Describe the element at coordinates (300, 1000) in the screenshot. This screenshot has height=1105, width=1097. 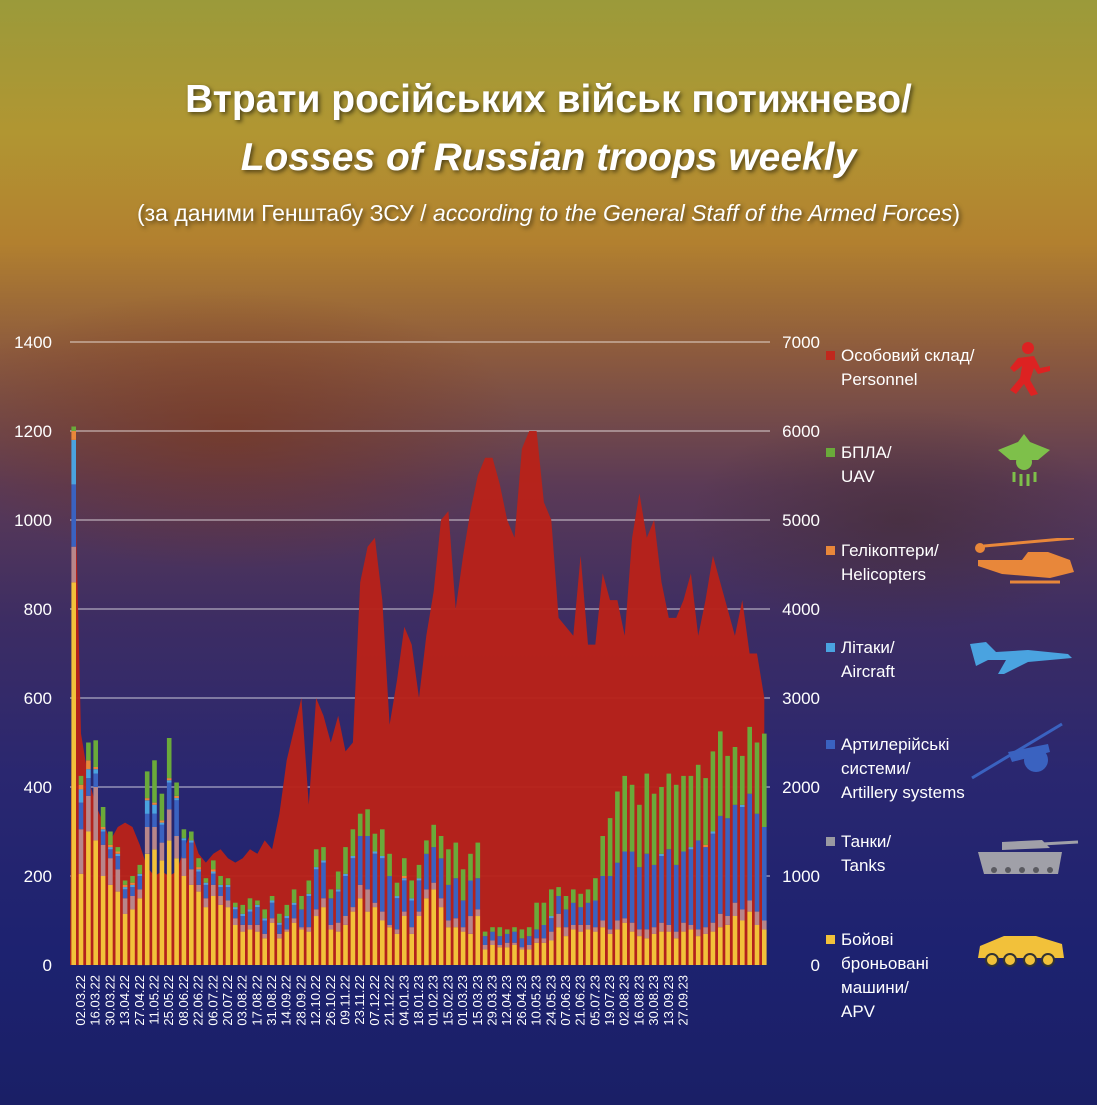
I see `x-axis-tick-label: 28.09.22` at that location.